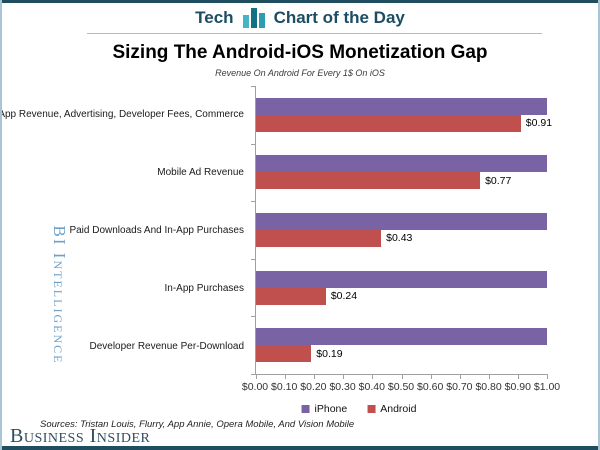 Image resolution: width=600 pixels, height=450 pixels. What do you see at coordinates (334, 238) in the screenshot?
I see `bar-android: $0.43` at bounding box center [334, 238].